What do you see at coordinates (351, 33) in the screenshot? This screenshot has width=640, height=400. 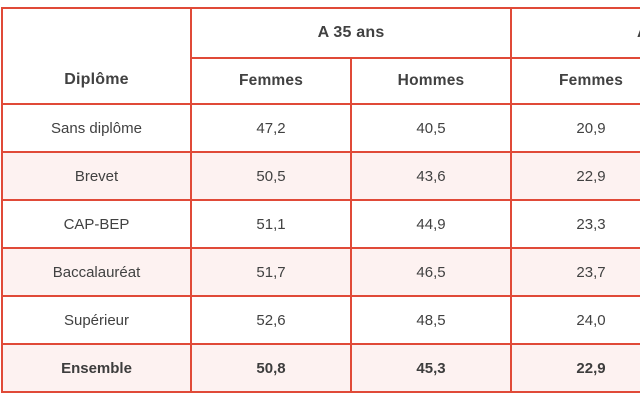 I see `column-group-a-35-ans: A 35 ans` at bounding box center [351, 33].